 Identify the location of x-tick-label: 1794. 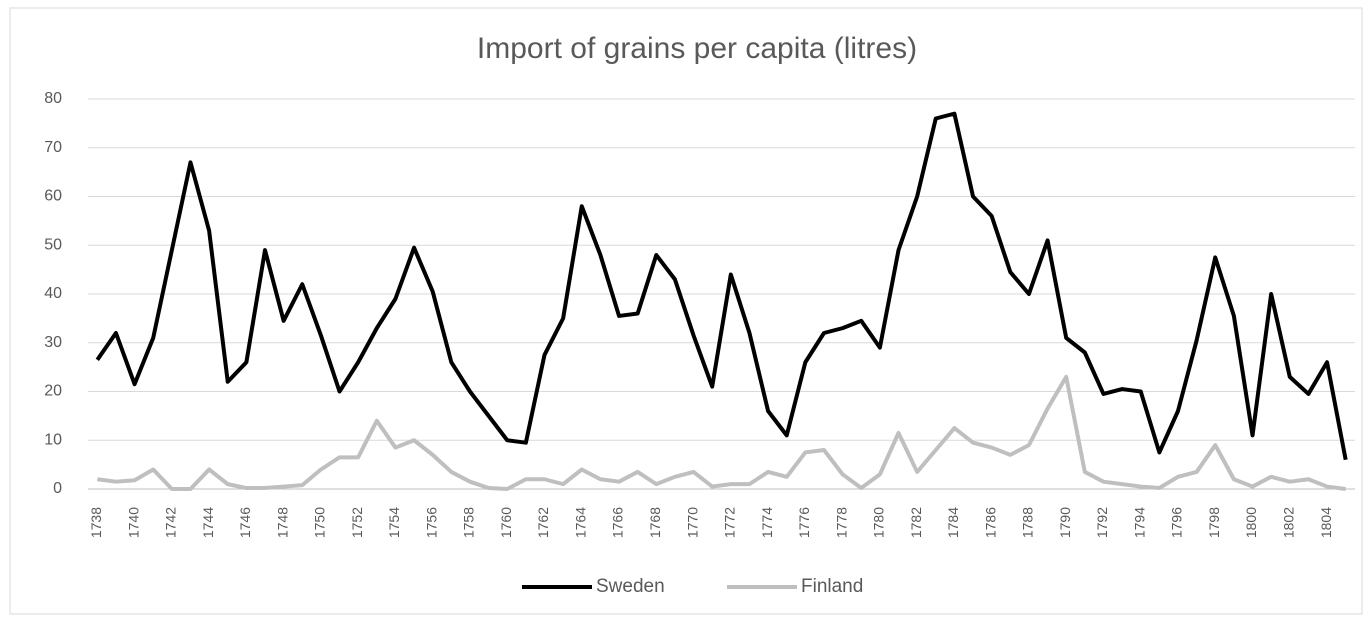
(1139, 522).